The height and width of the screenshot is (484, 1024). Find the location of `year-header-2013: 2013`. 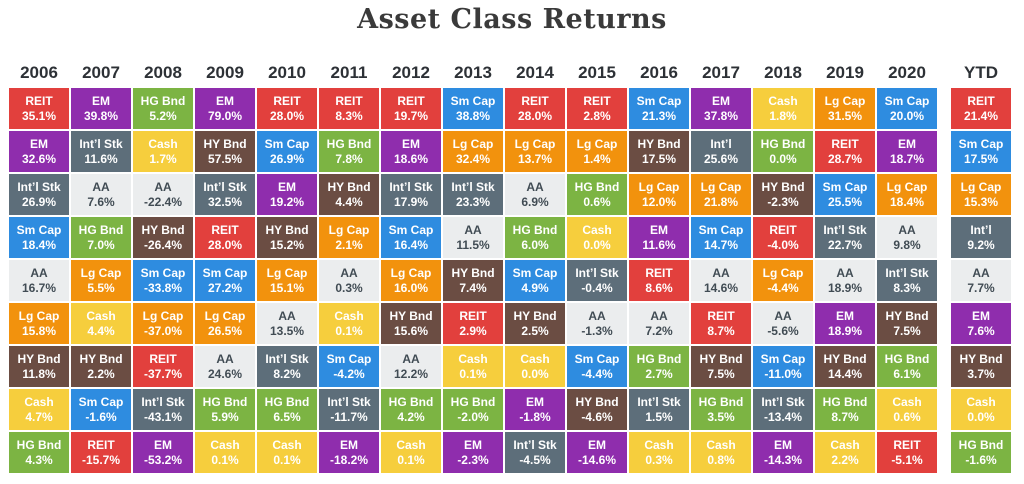

year-header-2013: 2013 is located at coordinates (473, 72).